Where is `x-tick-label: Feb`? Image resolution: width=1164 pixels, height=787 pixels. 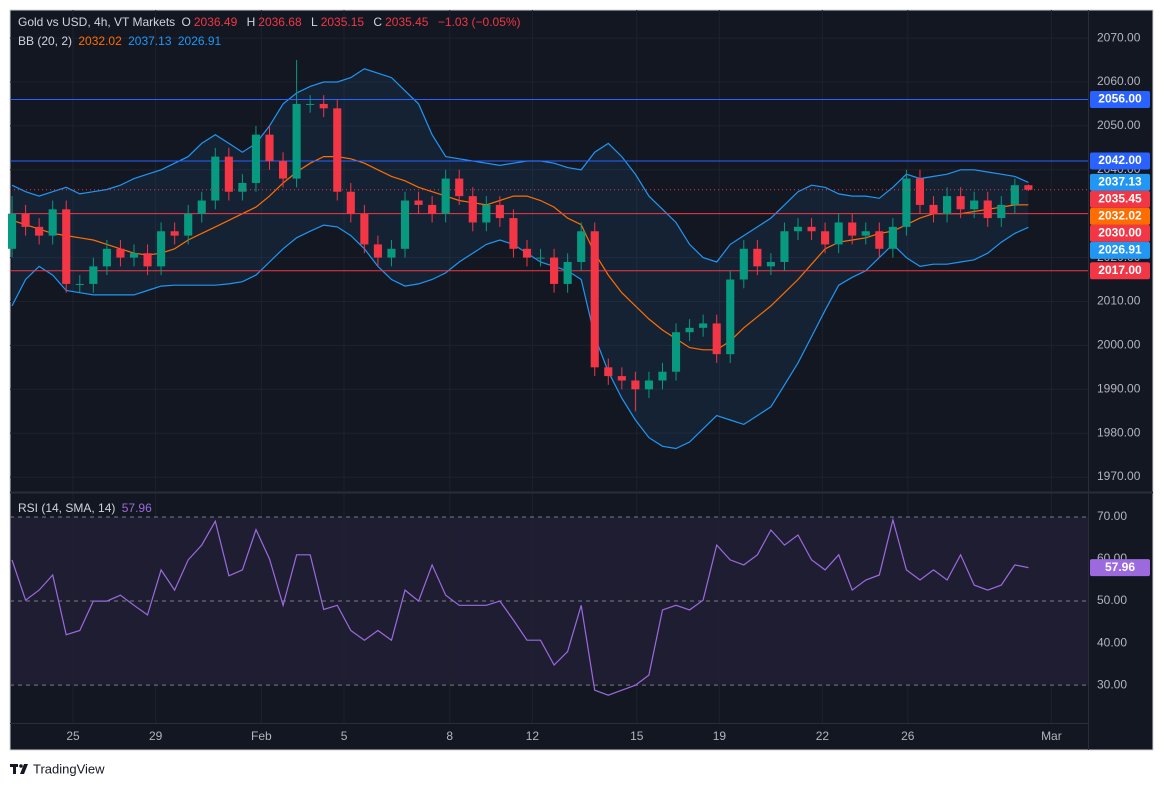 x-tick-label: Feb is located at coordinates (261, 736).